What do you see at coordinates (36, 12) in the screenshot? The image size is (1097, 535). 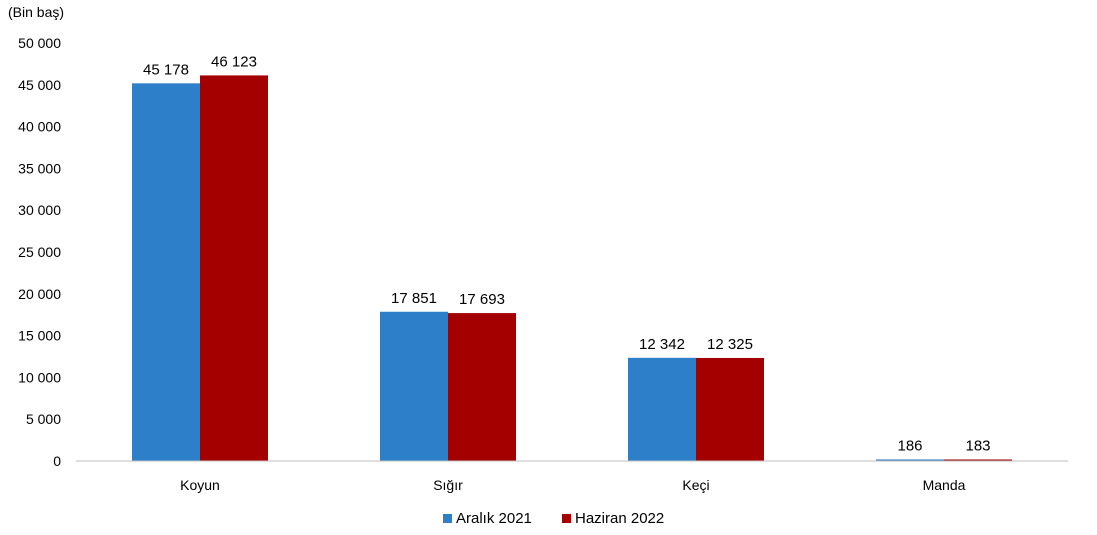 I see `unit-label: (Bin baş)` at bounding box center [36, 12].